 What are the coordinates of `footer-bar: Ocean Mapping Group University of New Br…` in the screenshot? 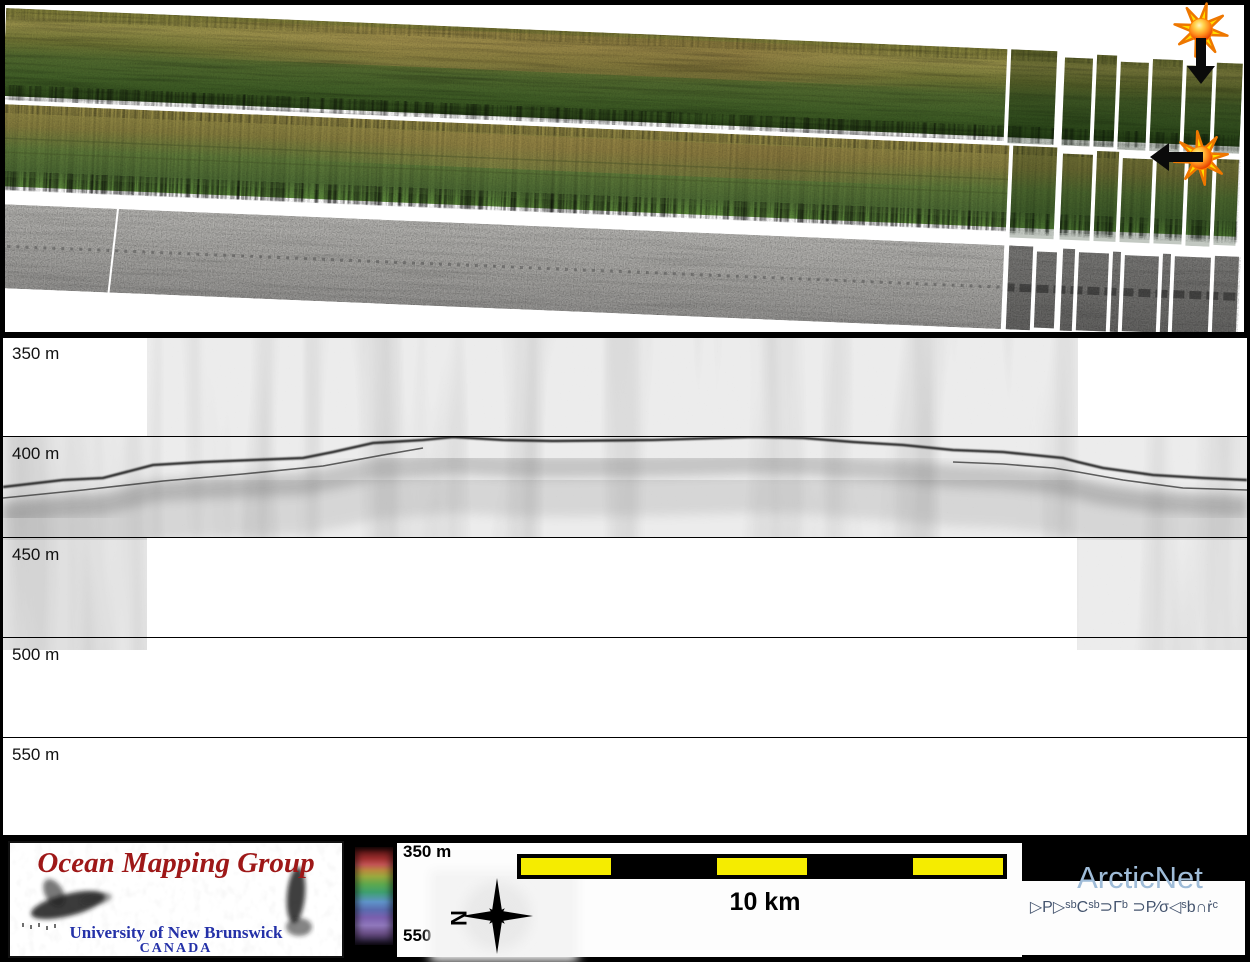 It's located at (625, 899).